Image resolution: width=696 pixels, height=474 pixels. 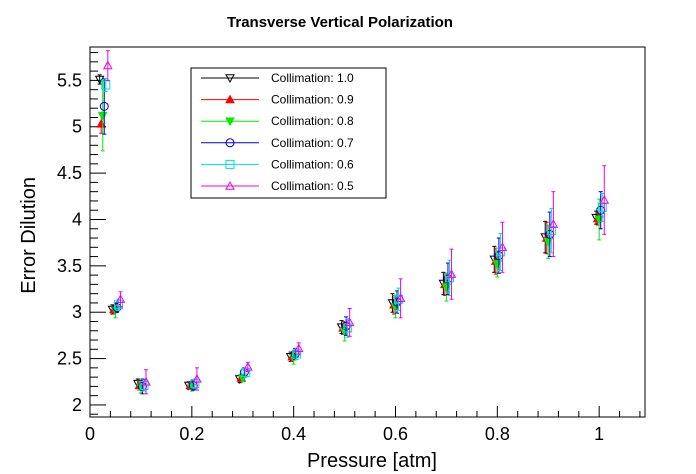 What do you see at coordinates (395, 434) in the screenshot?
I see `x-tick-label: 0.6` at bounding box center [395, 434].